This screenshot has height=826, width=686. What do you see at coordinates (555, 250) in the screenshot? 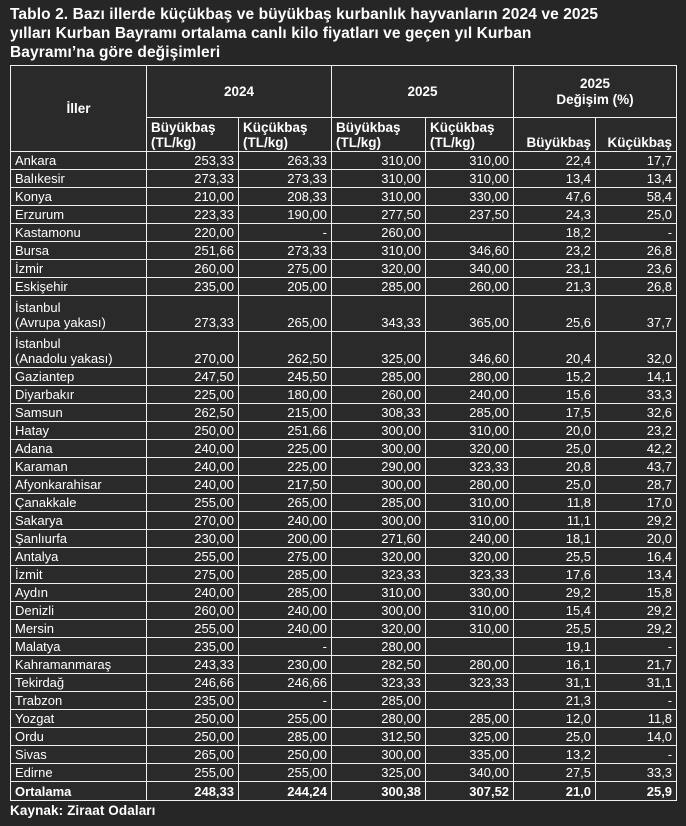
I see `value-cell: 23,2` at bounding box center [555, 250].